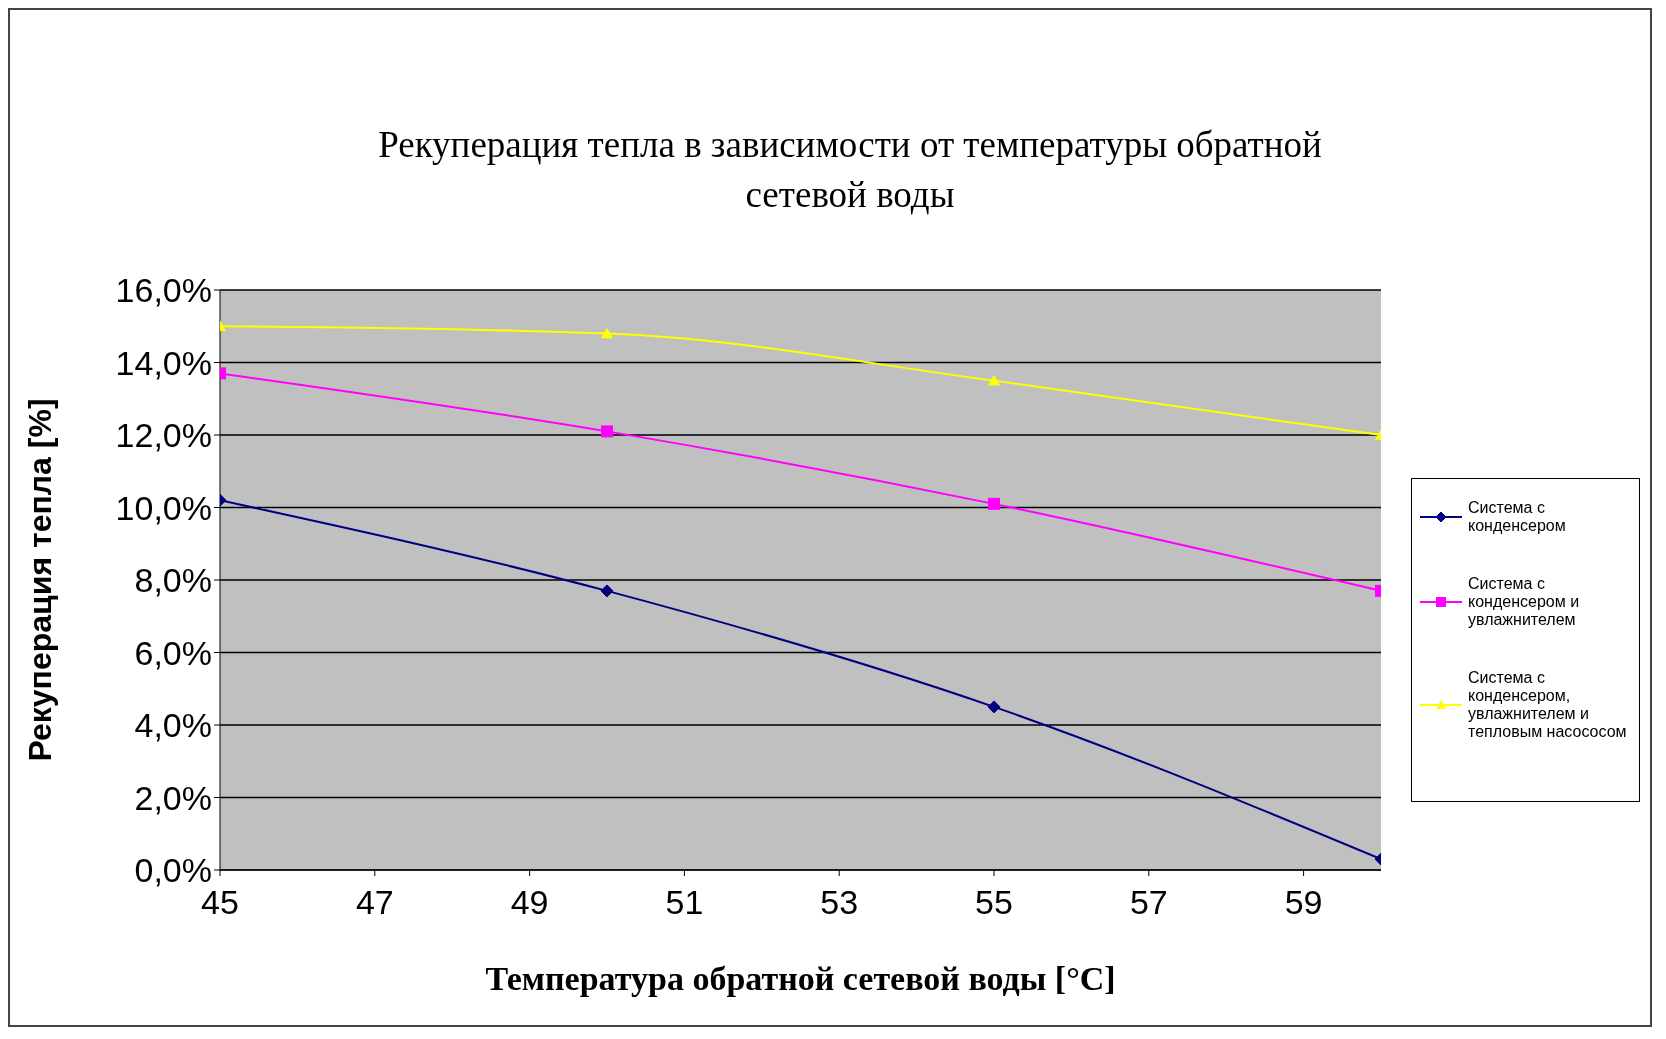  Describe the element at coordinates (1303, 902) in the screenshot. I see `x-tick-label: 59` at that location.